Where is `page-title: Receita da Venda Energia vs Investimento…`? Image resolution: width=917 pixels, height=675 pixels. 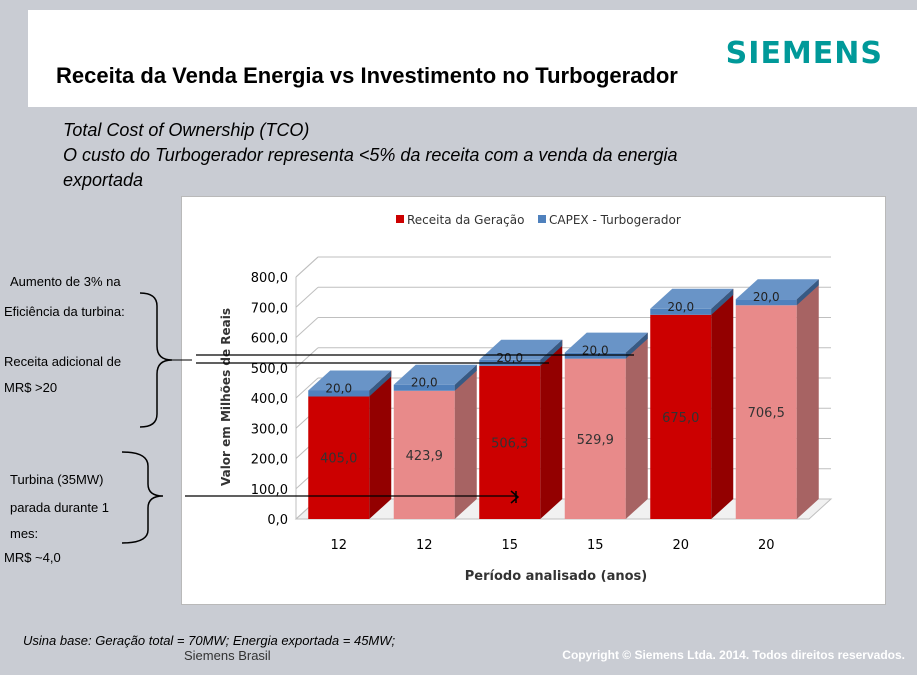 page-title: Receita da Venda Energia vs Investimento… is located at coordinates (367, 75).